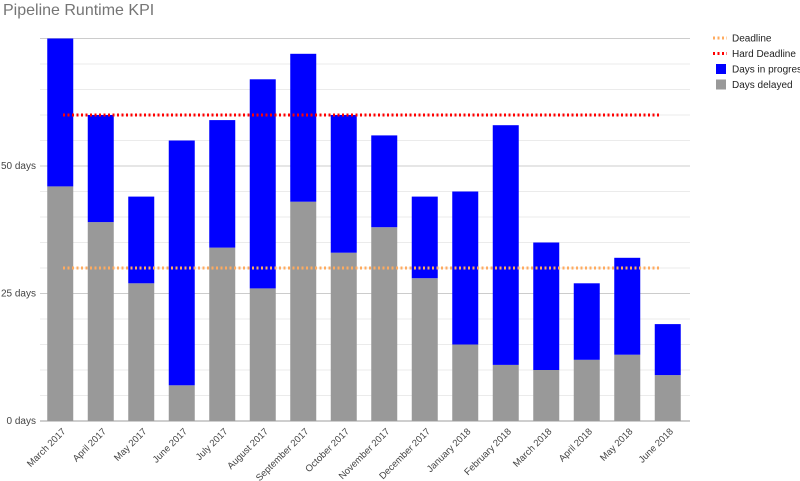 Image resolution: width=800 pixels, height=481 pixels. I want to click on legend-label: Days delayed, so click(762, 85).